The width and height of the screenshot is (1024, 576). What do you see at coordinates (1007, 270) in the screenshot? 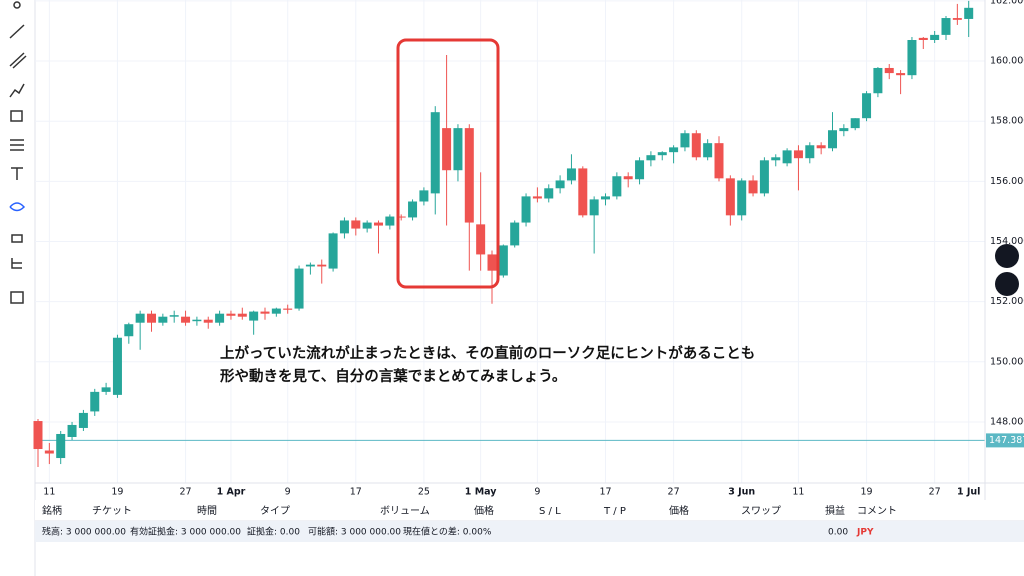
I see `side-buttons` at bounding box center [1007, 270].